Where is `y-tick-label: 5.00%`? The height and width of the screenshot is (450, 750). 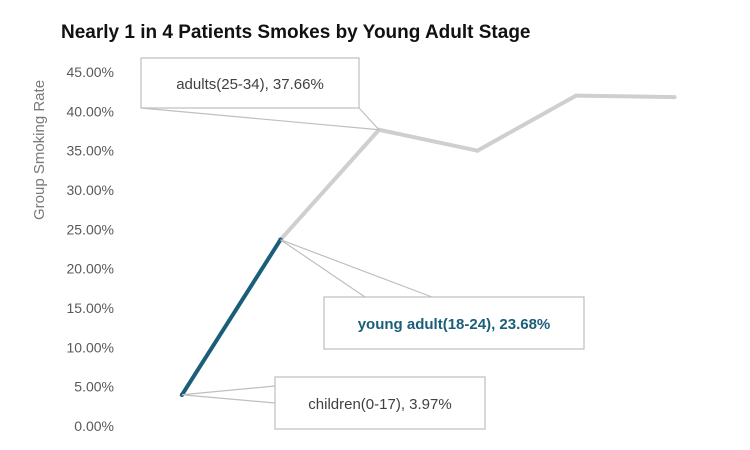 y-tick-label: 5.00% is located at coordinates (94, 387).